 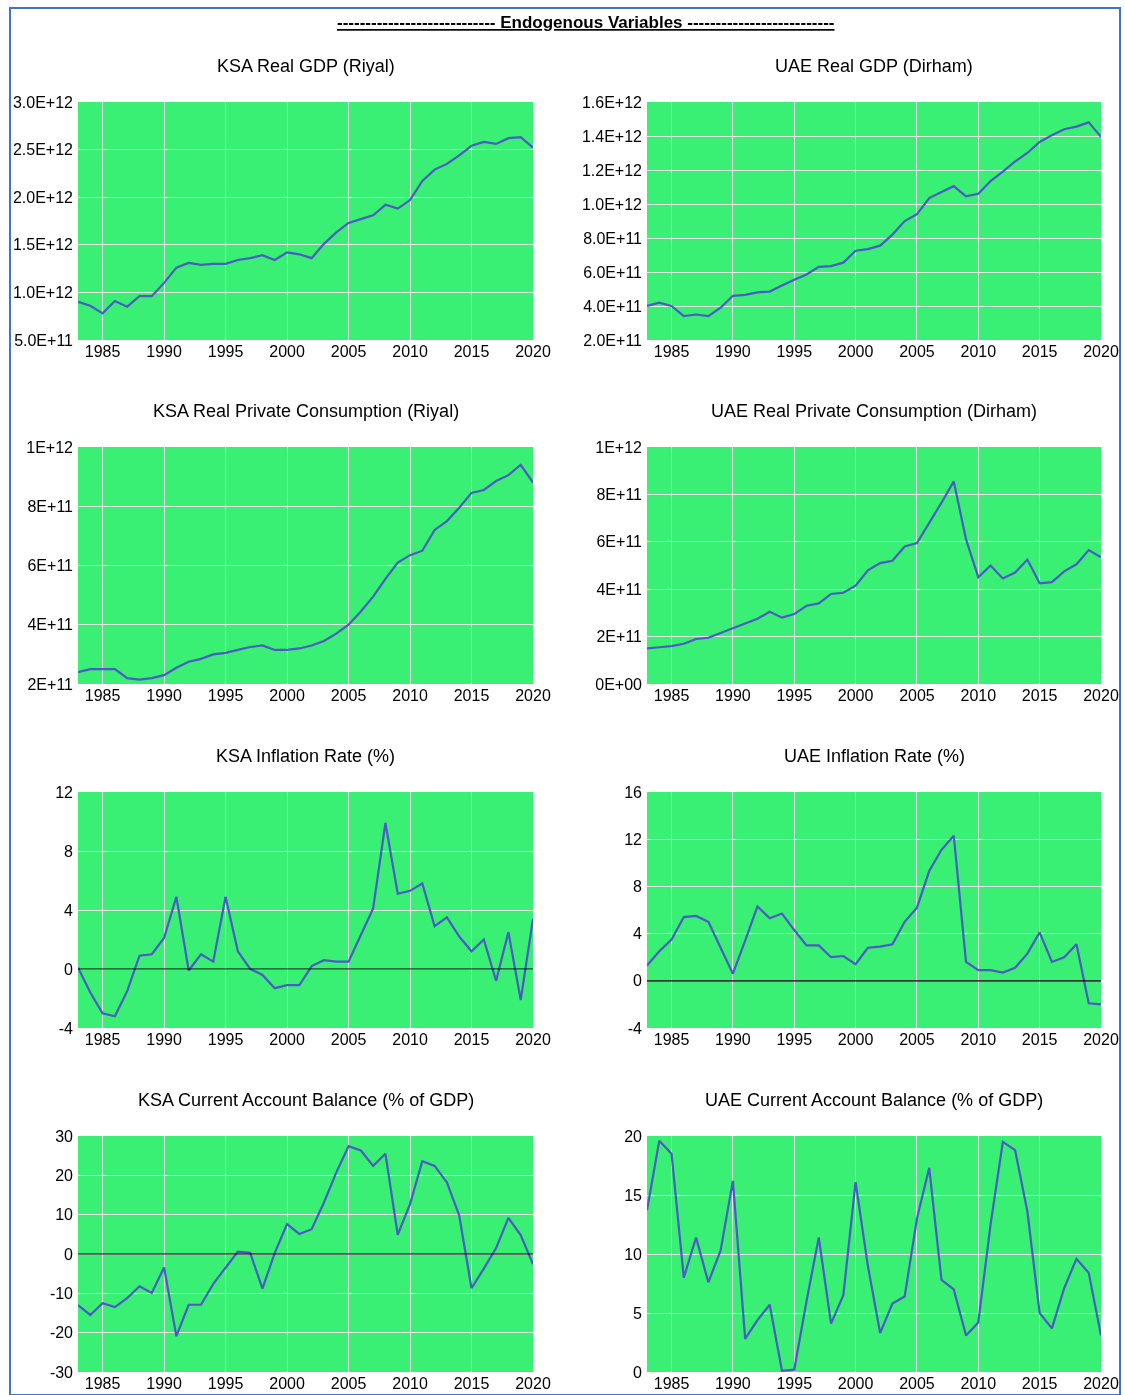 I want to click on y-tick-label: 1.2E+12, so click(x=612, y=170).